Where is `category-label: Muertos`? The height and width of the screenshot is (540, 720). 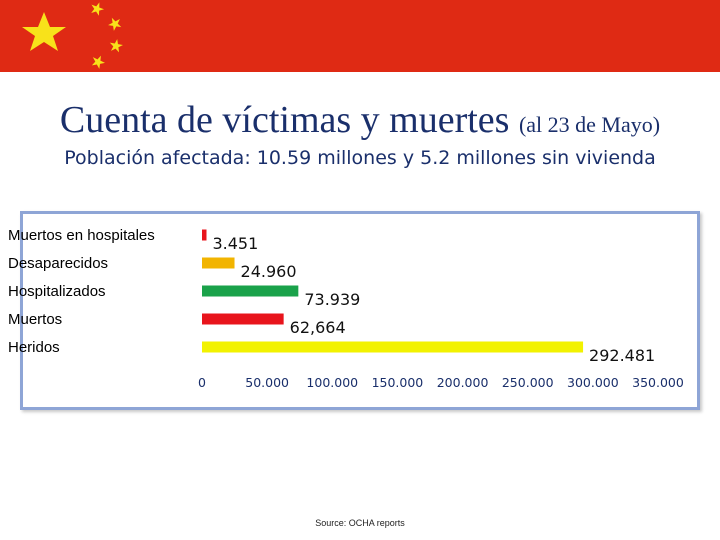
category-label: Muertos is located at coordinates (35, 319).